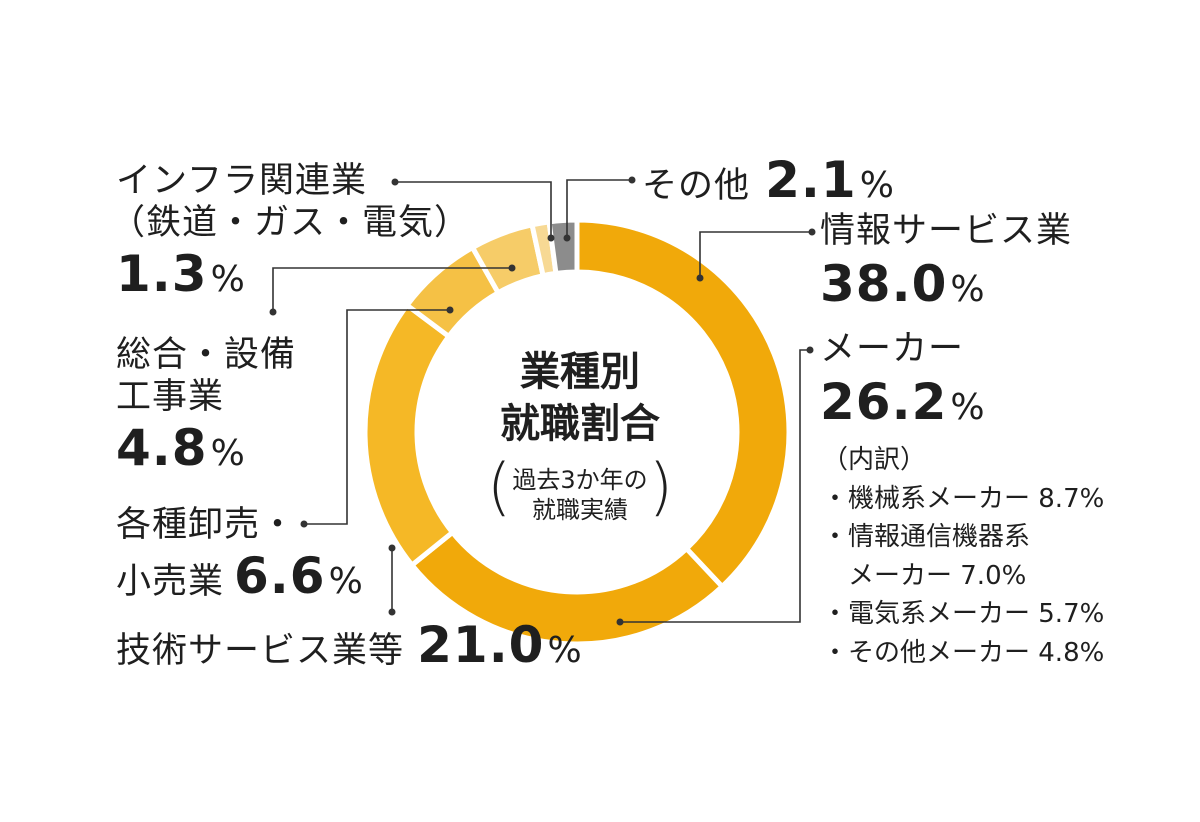 The image size is (1200, 822). Describe the element at coordinates (260, 651) in the screenshot. I see `label-tech-name: 技術サービス業等` at that location.